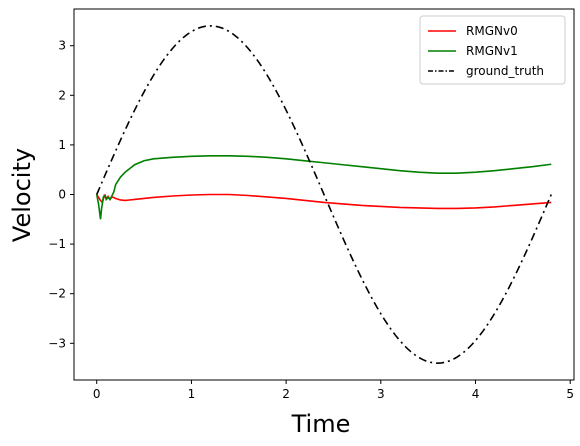 Image resolution: width=580 pixels, height=446 pixels. I want to click on y-tick-label: −3, so click(57, 343).